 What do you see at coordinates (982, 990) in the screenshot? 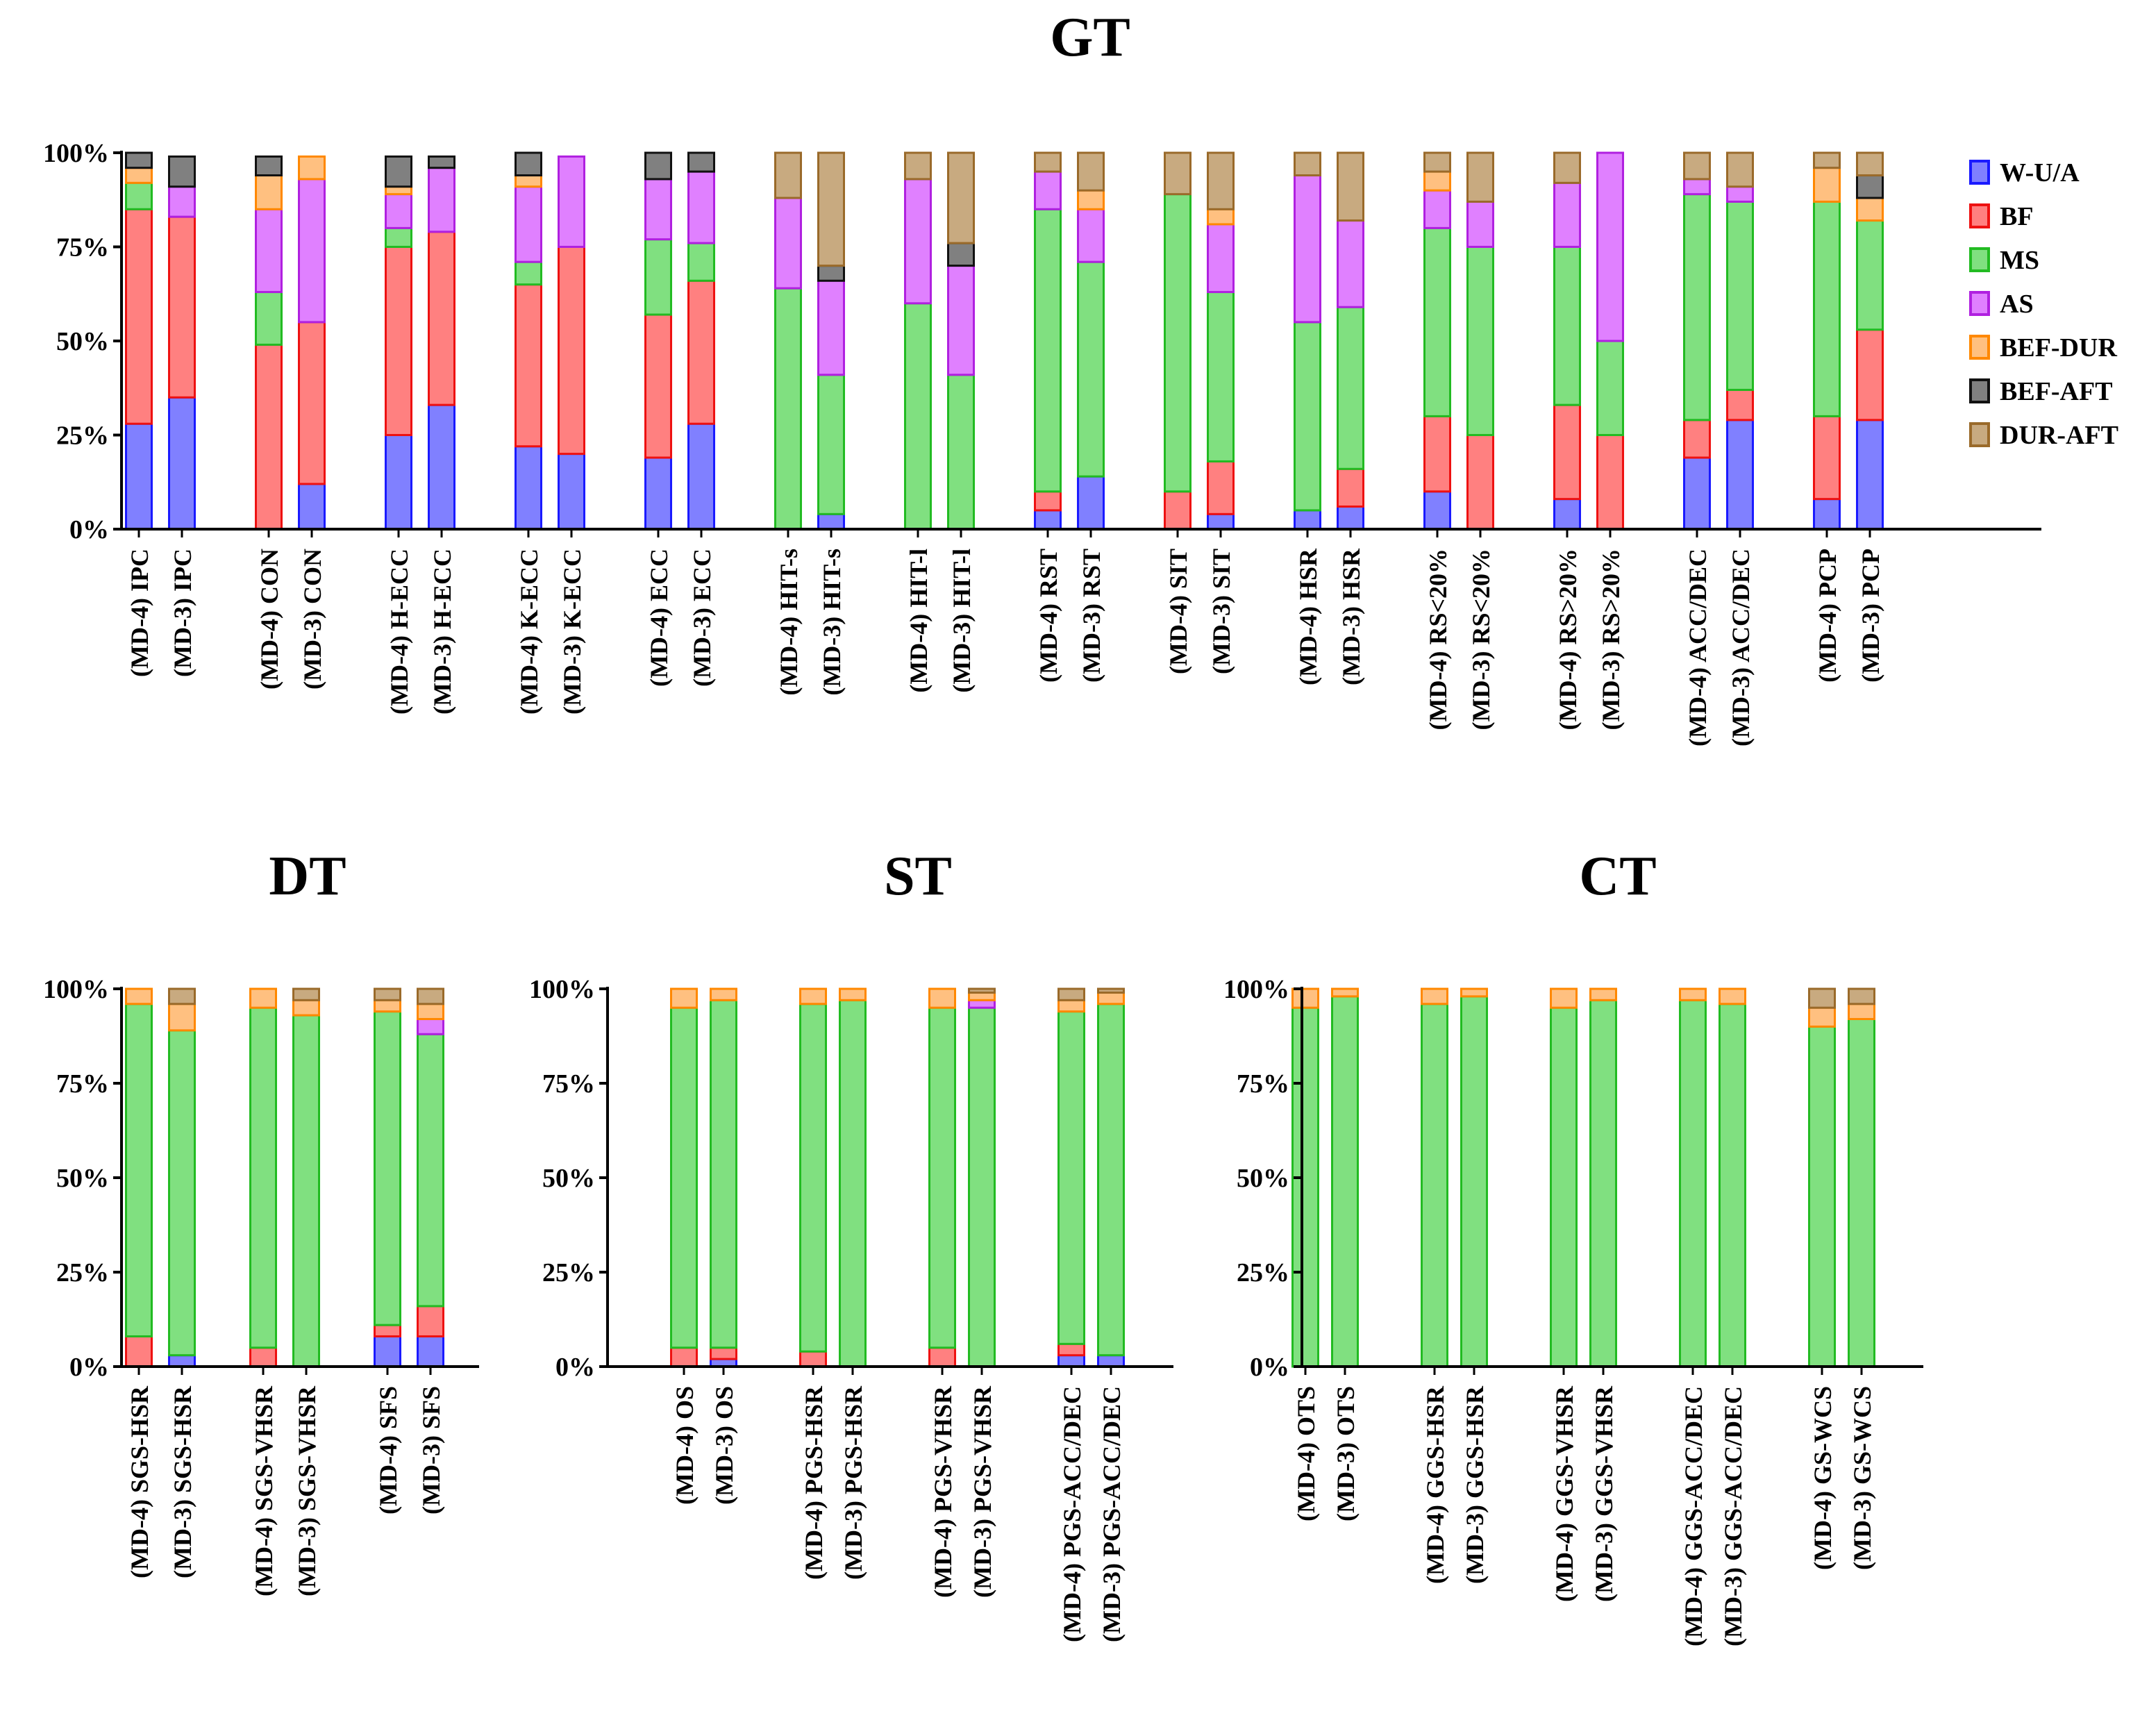
I see `bar-segment-md-3-pgs-vhsr-dur-aft` at bounding box center [982, 990].